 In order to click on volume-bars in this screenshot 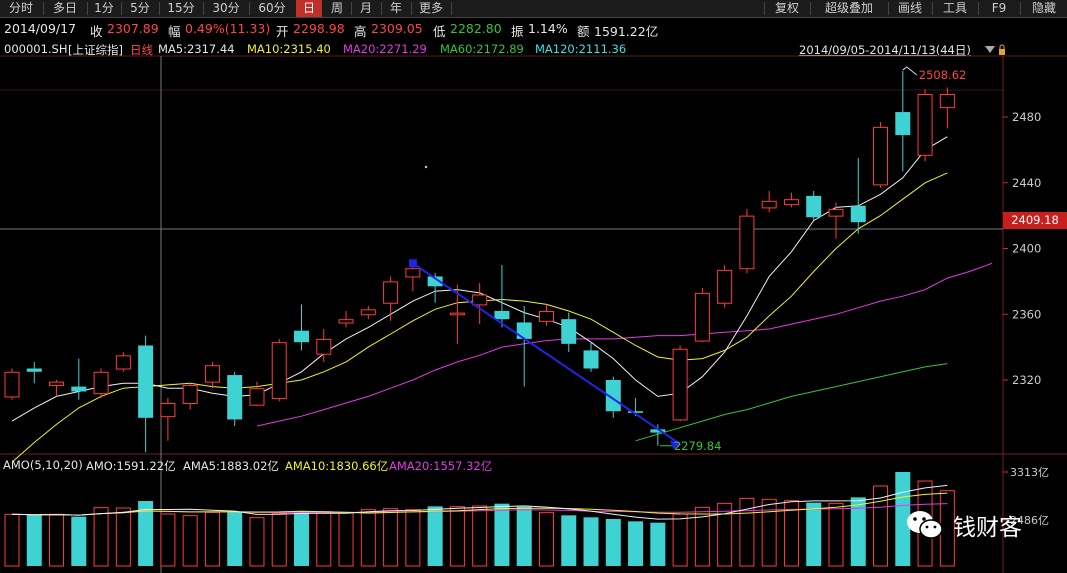, I will do `click(479, 519)`.